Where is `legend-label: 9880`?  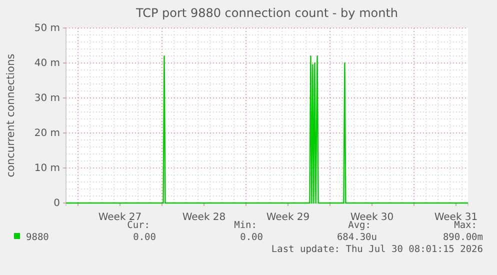
legend-label: 9880 is located at coordinates (38, 237).